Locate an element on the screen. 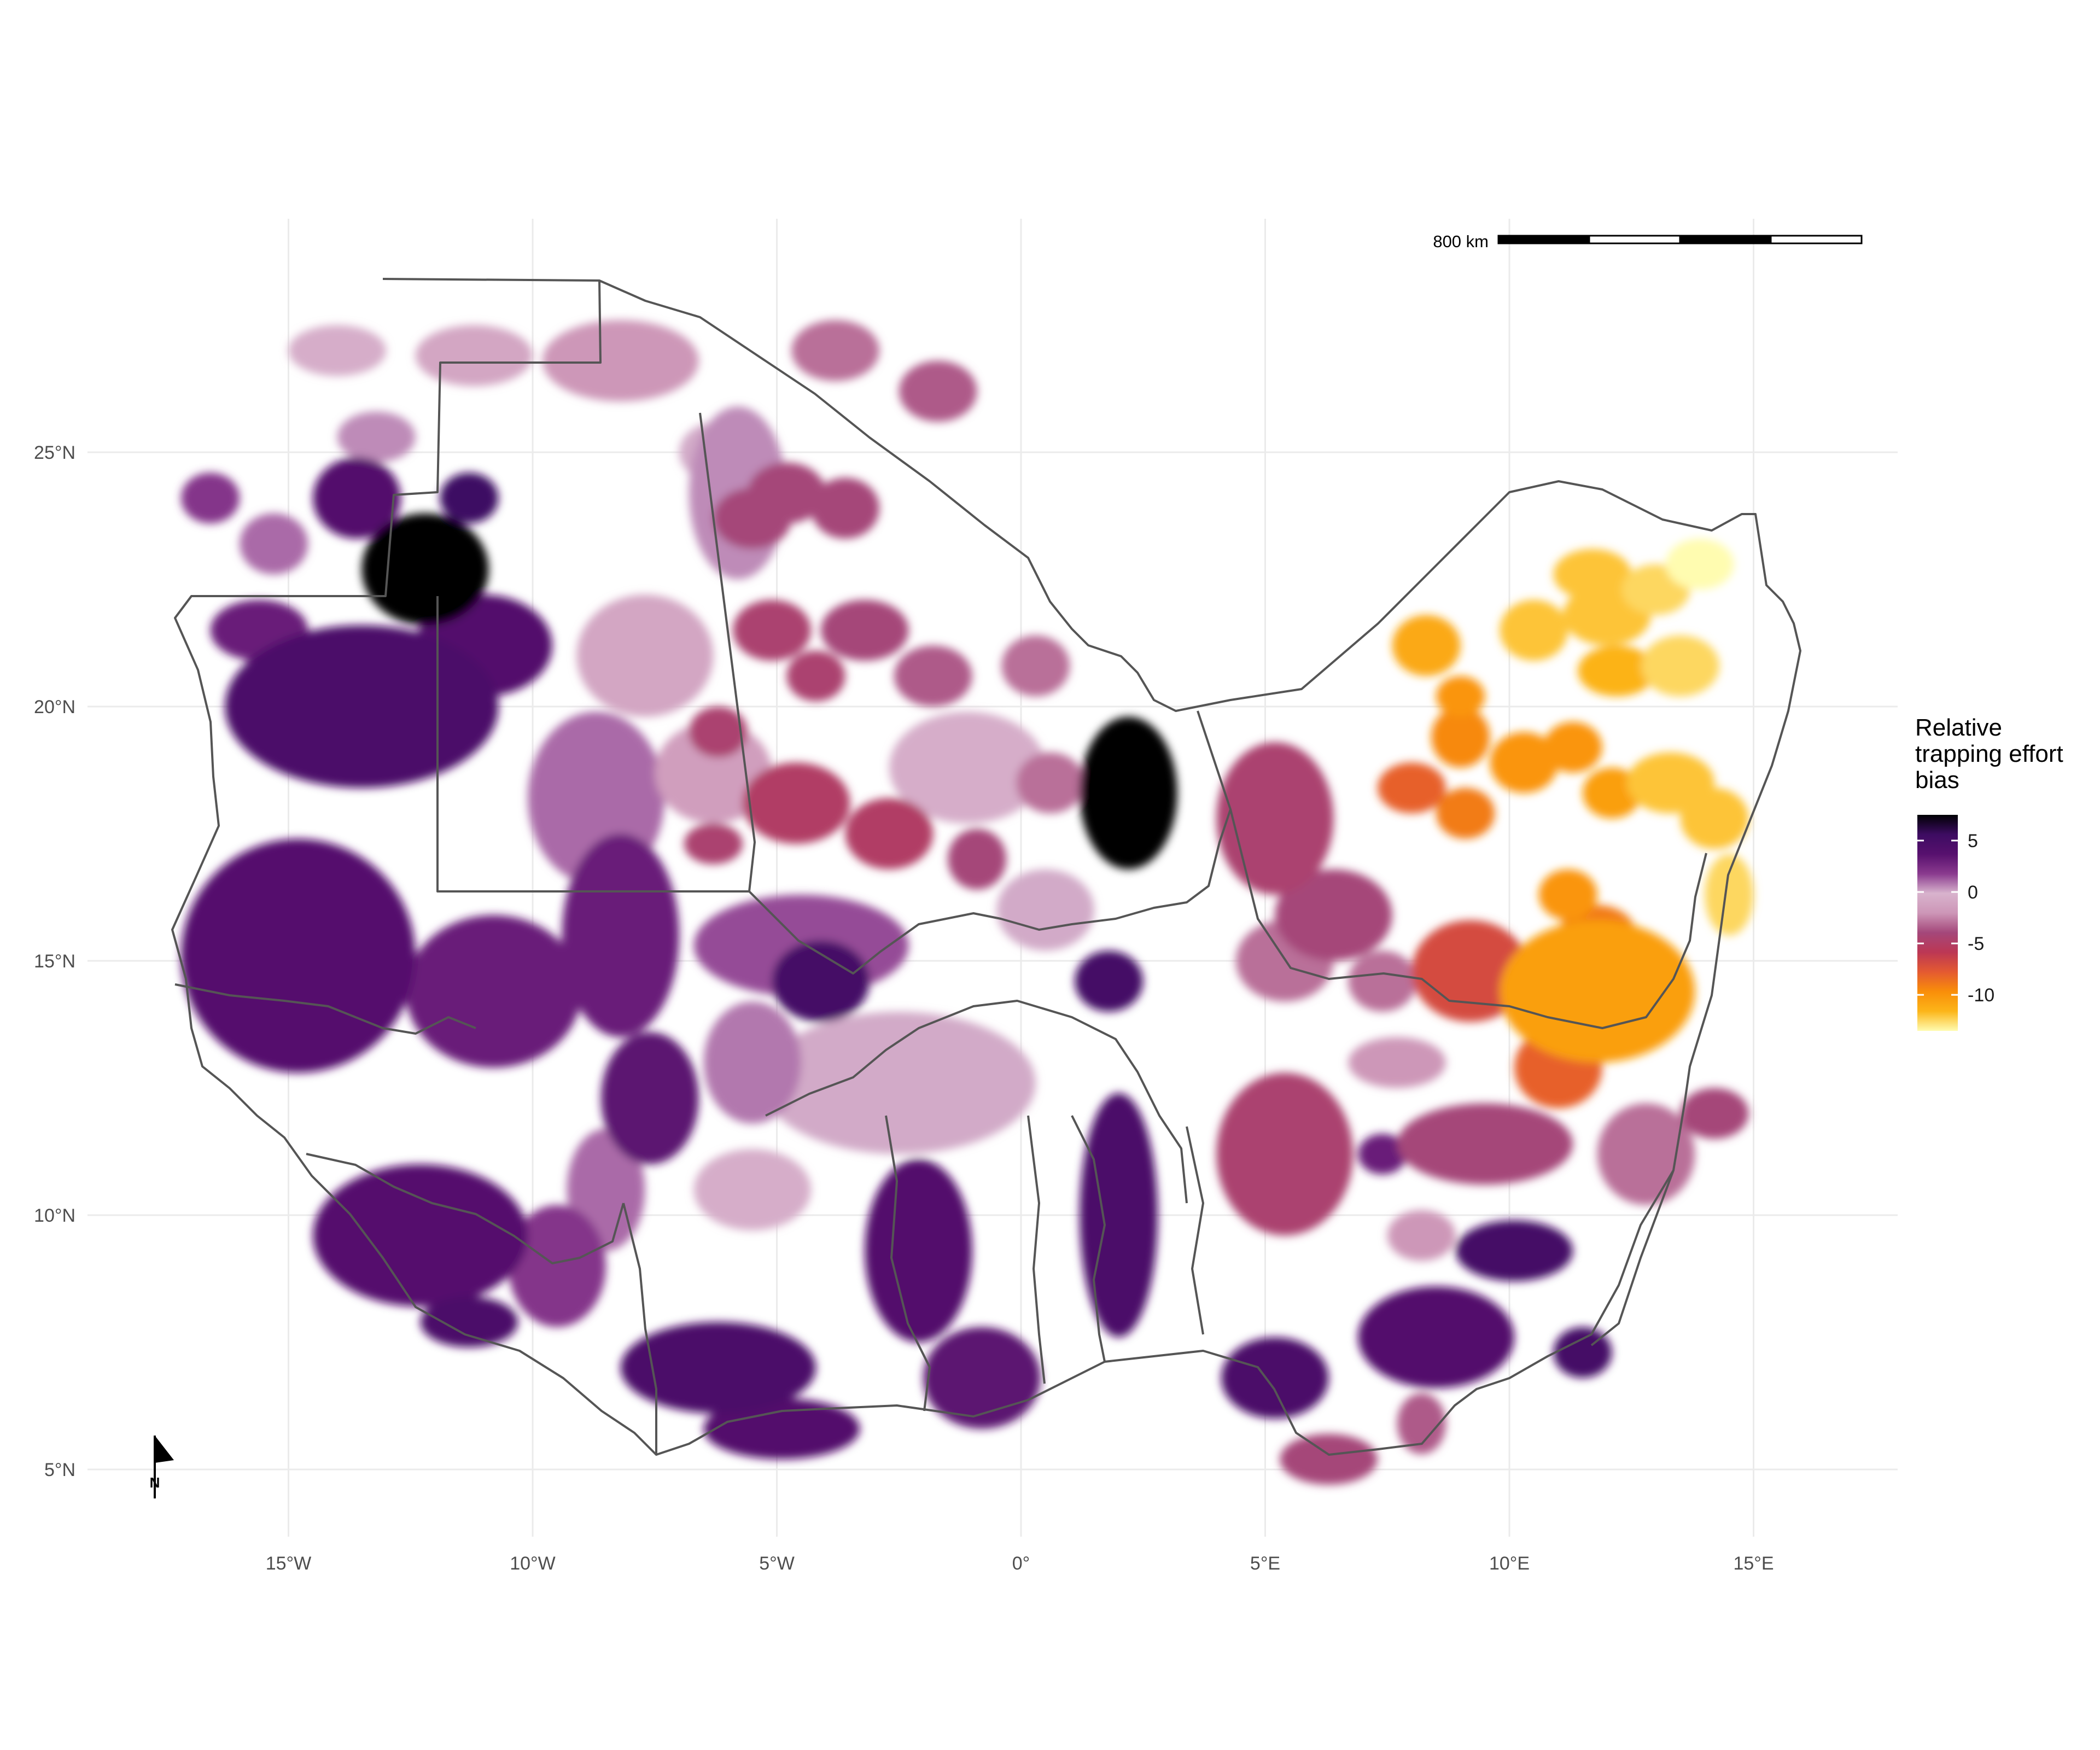  north-arrow: N is located at coordinates (162, 1467).